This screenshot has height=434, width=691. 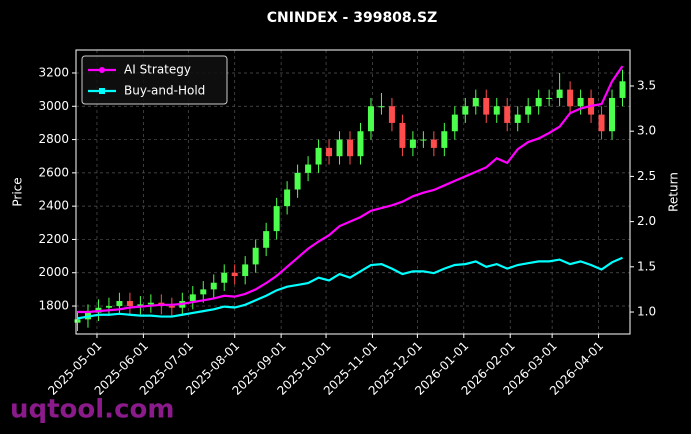 I want to click on y-tick-label: 3200, so click(x=53, y=72).